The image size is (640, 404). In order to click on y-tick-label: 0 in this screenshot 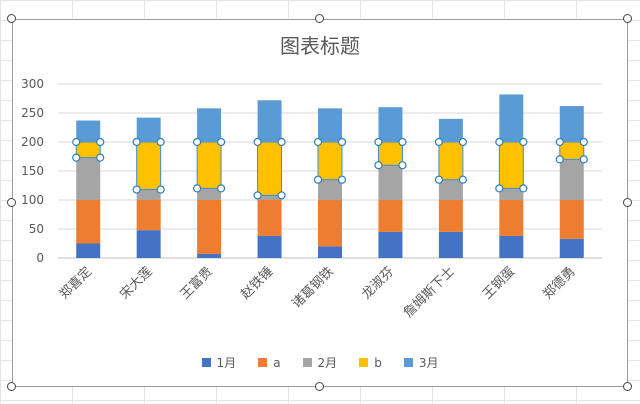, I will do `click(40, 258)`.